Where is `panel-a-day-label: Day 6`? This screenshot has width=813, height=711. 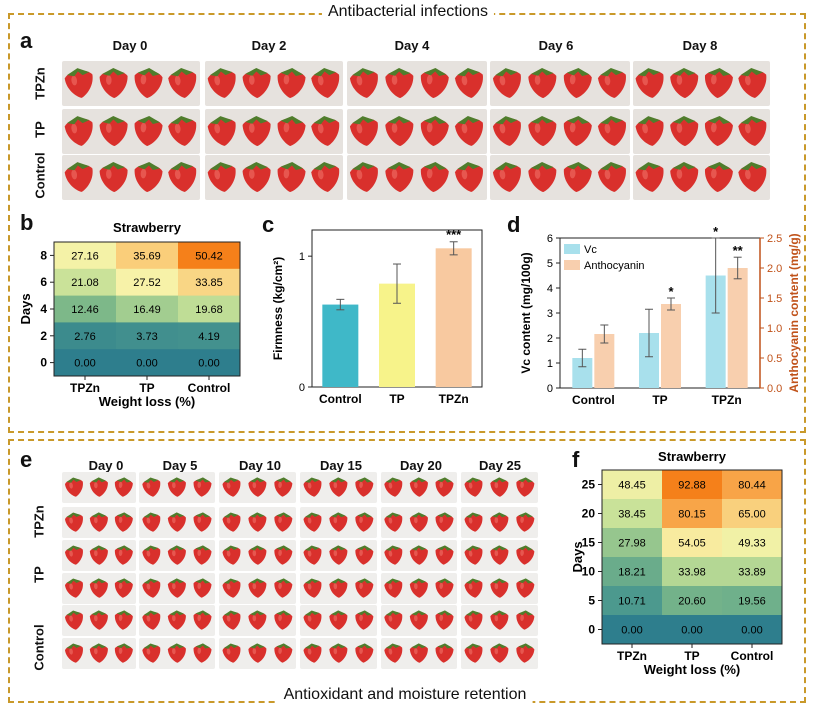 panel-a-day-label: Day 6 is located at coordinates (556, 45).